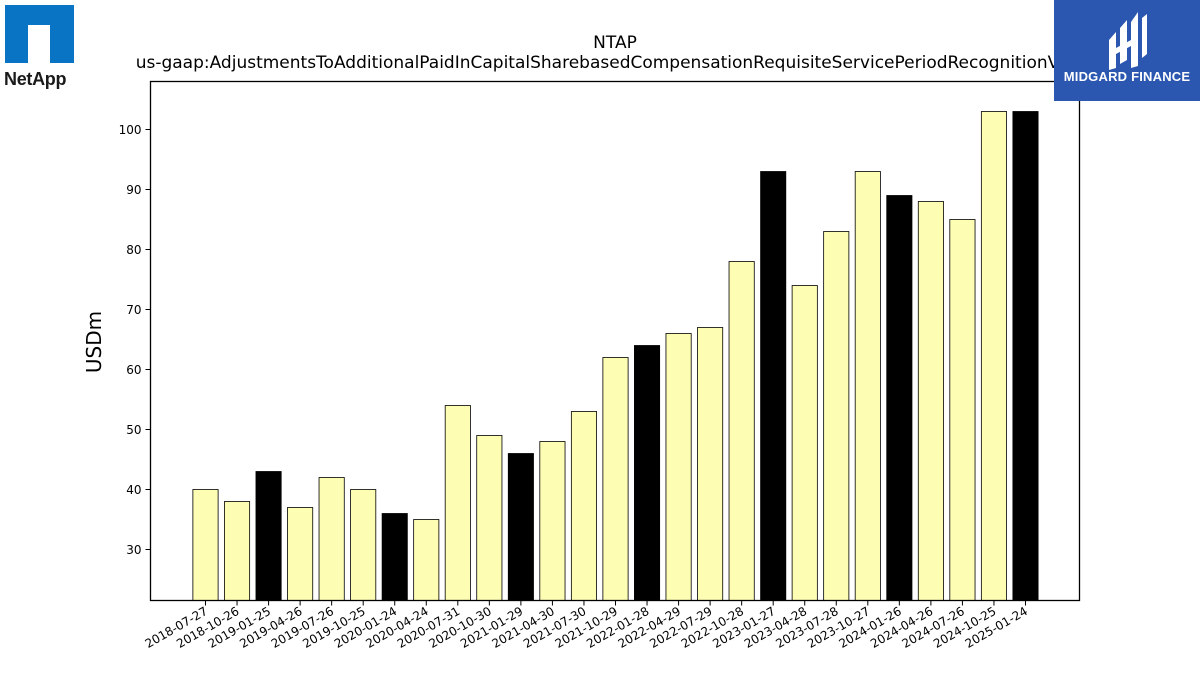  I want to click on y-tick-label: 90, so click(133, 190).